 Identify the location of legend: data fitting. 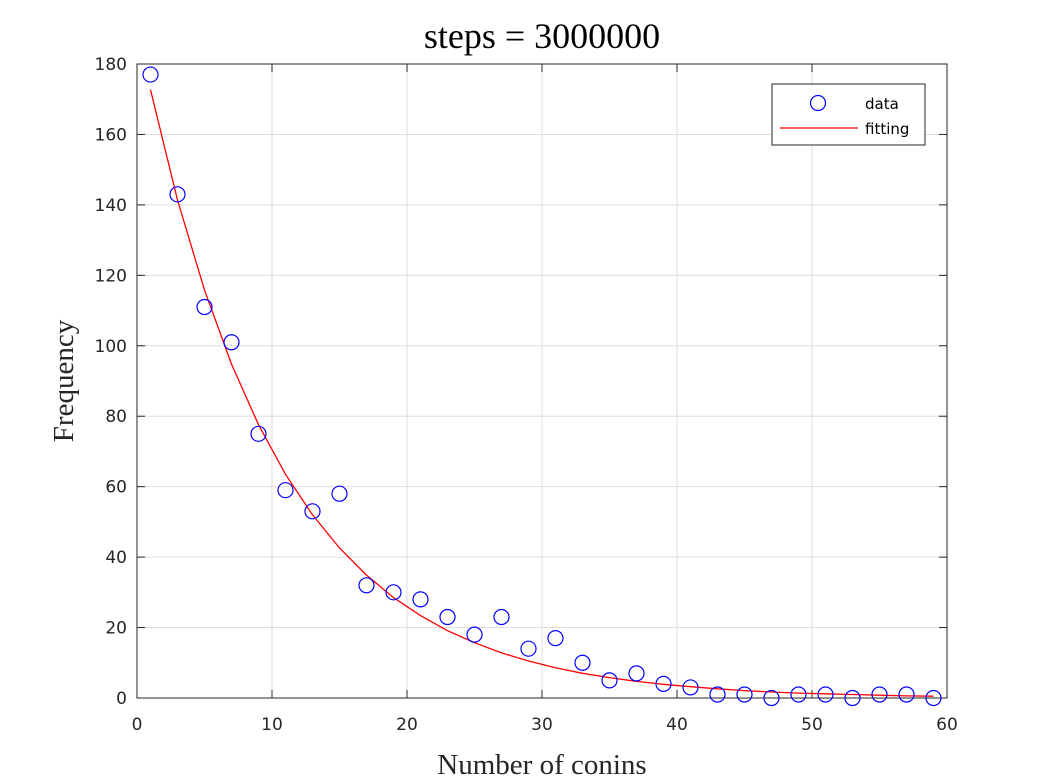
(848, 114).